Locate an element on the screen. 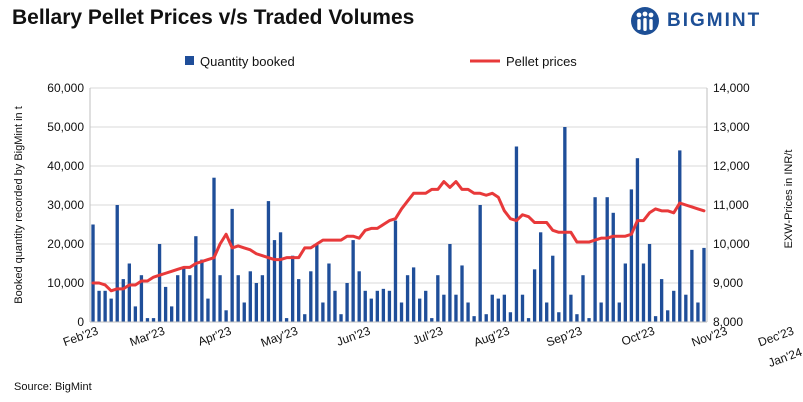  x-tick-label: May'23 is located at coordinates (279, 337).